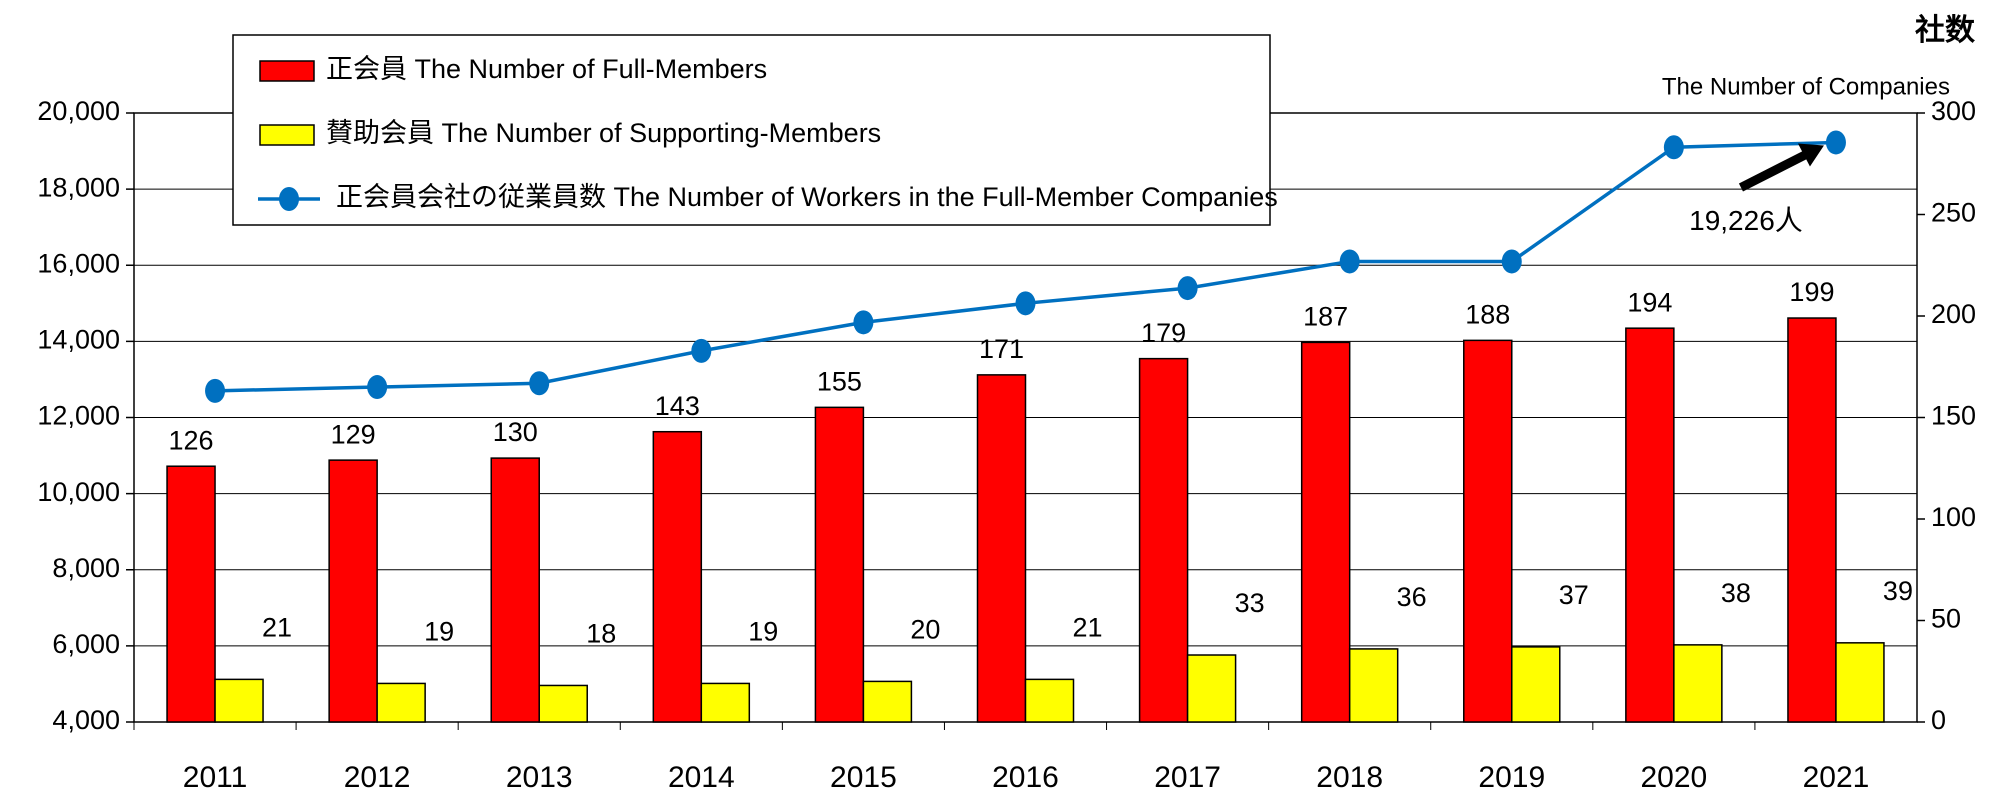 The width and height of the screenshot is (2015, 803). Describe the element at coordinates (191, 440) in the screenshot. I see `value-label: 126` at that location.